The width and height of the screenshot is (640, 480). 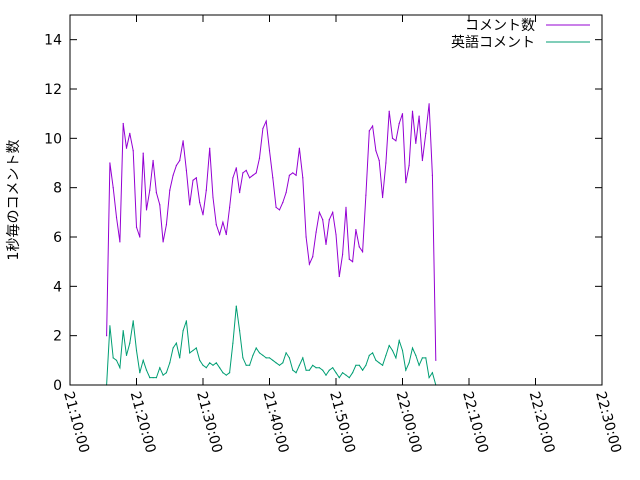 I want to click on y-tick-label: 14, so click(x=53, y=41).